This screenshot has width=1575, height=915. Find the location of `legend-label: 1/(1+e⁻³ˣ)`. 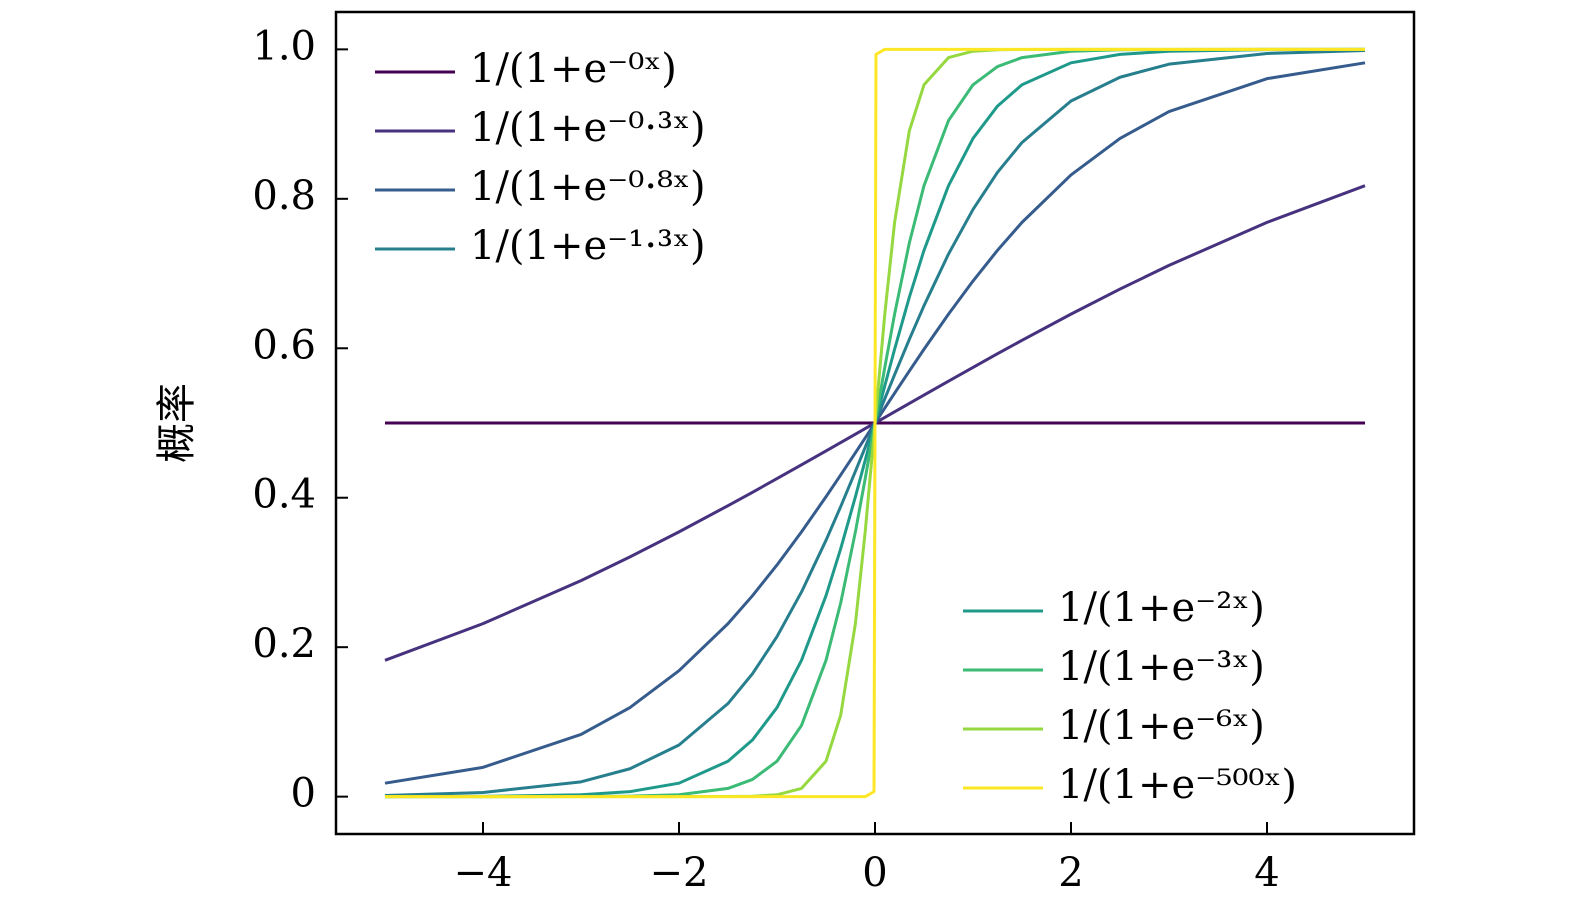

legend-label: 1/(1+e⁻³ˣ) is located at coordinates (1161, 667).